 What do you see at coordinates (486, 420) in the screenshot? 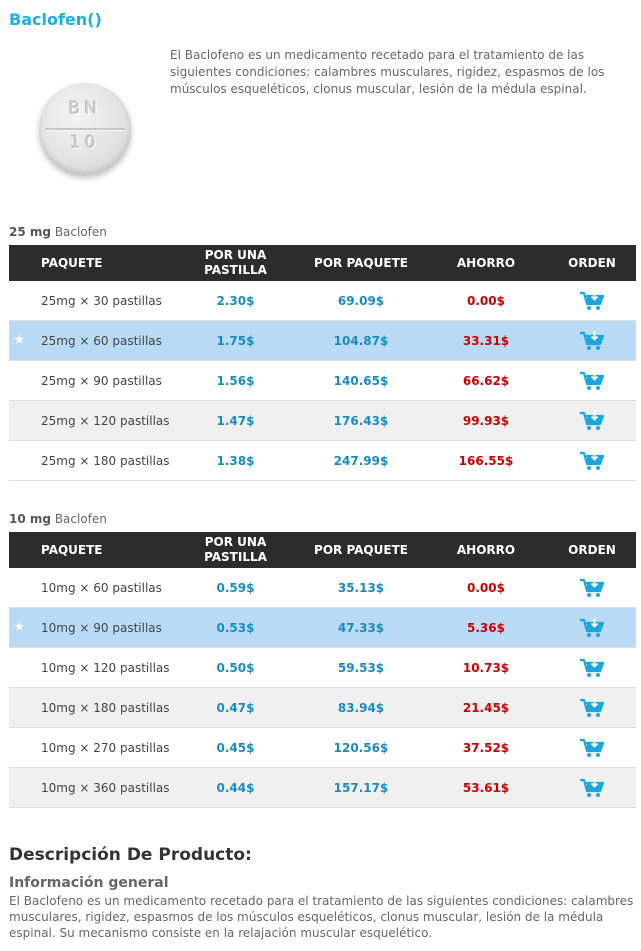
I see `savings-amount: 99.93$` at bounding box center [486, 420].